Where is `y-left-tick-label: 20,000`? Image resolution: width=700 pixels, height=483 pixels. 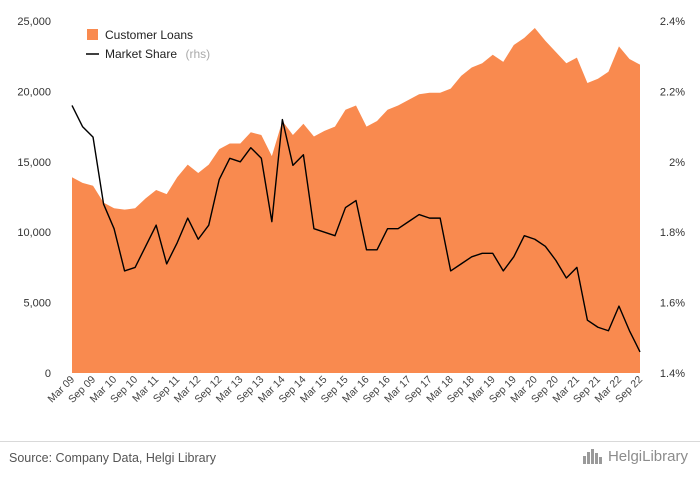
y-left-tick-label: 20,000 is located at coordinates (34, 92).